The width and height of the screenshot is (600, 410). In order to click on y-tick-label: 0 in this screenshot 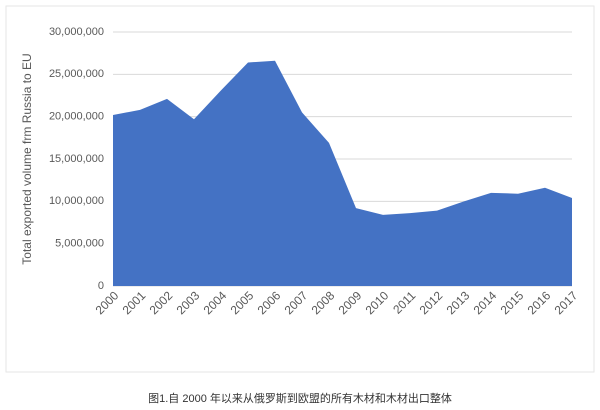, I will do `click(101, 286)`.